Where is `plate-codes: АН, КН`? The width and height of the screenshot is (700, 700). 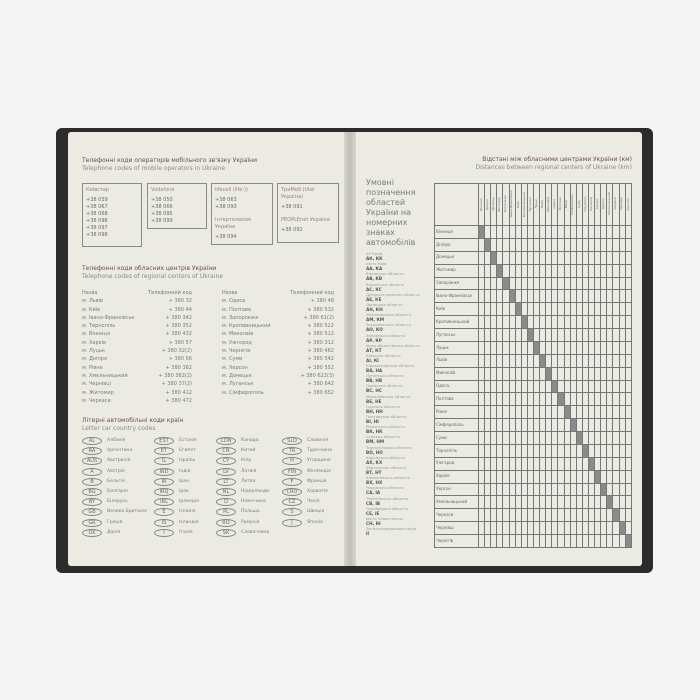 plate-codes: АН, КН is located at coordinates (374, 309).